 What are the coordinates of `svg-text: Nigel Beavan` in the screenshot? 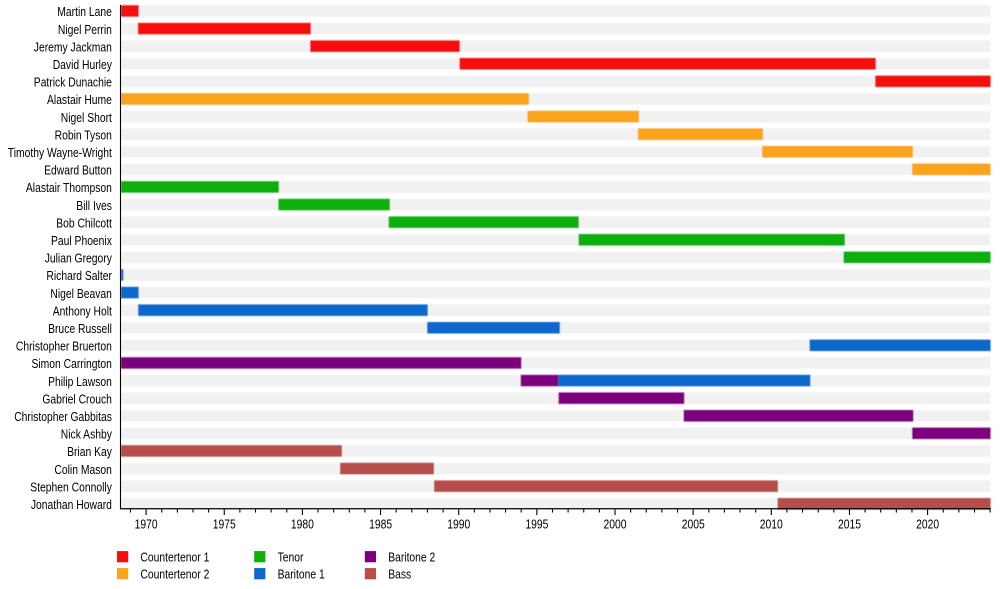 It's located at (81, 293).